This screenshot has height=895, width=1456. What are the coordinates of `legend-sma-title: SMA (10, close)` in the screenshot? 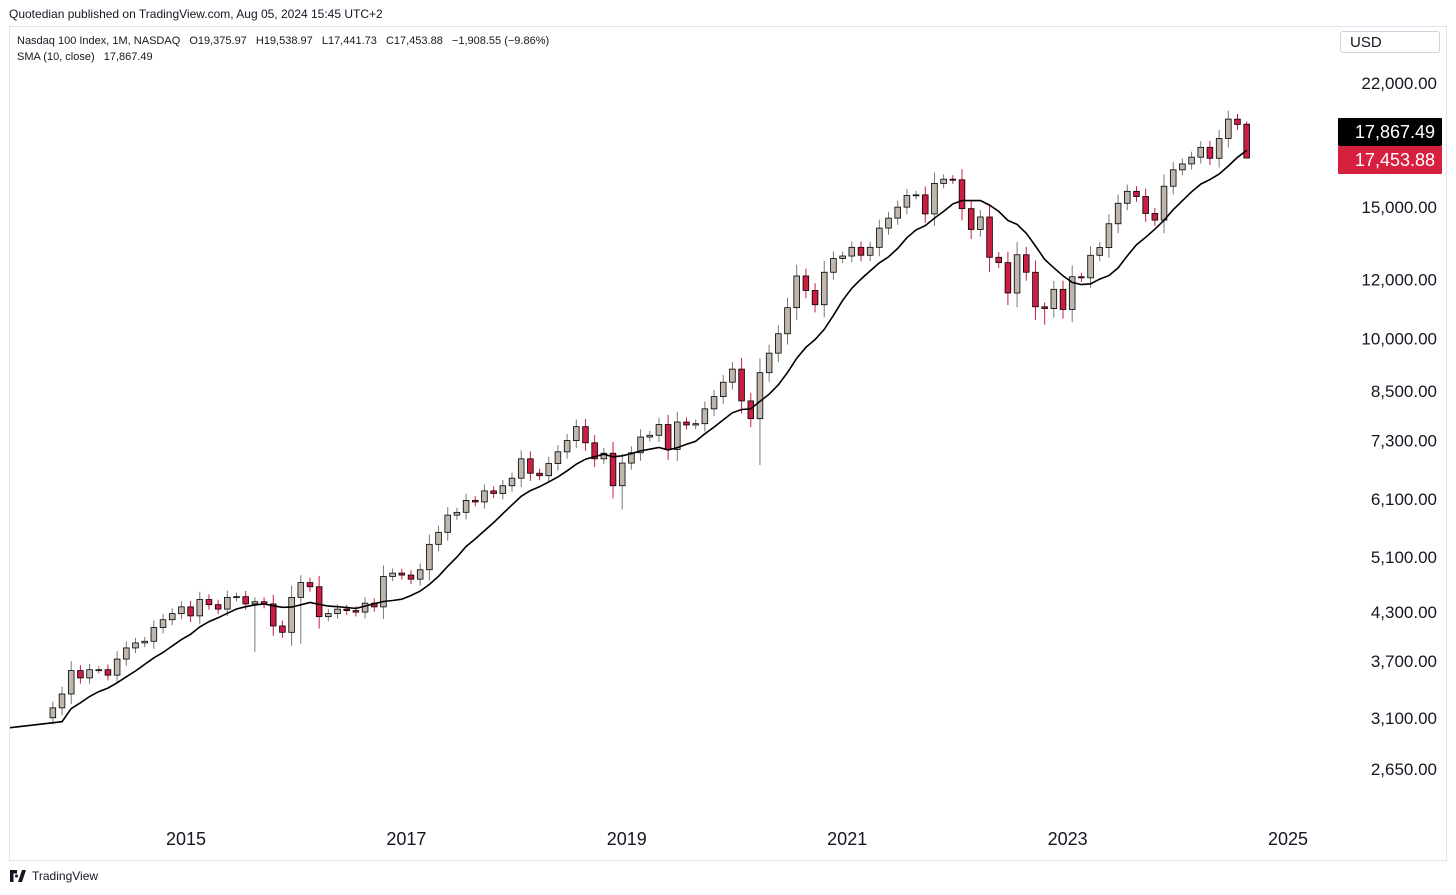 It's located at (56, 57).